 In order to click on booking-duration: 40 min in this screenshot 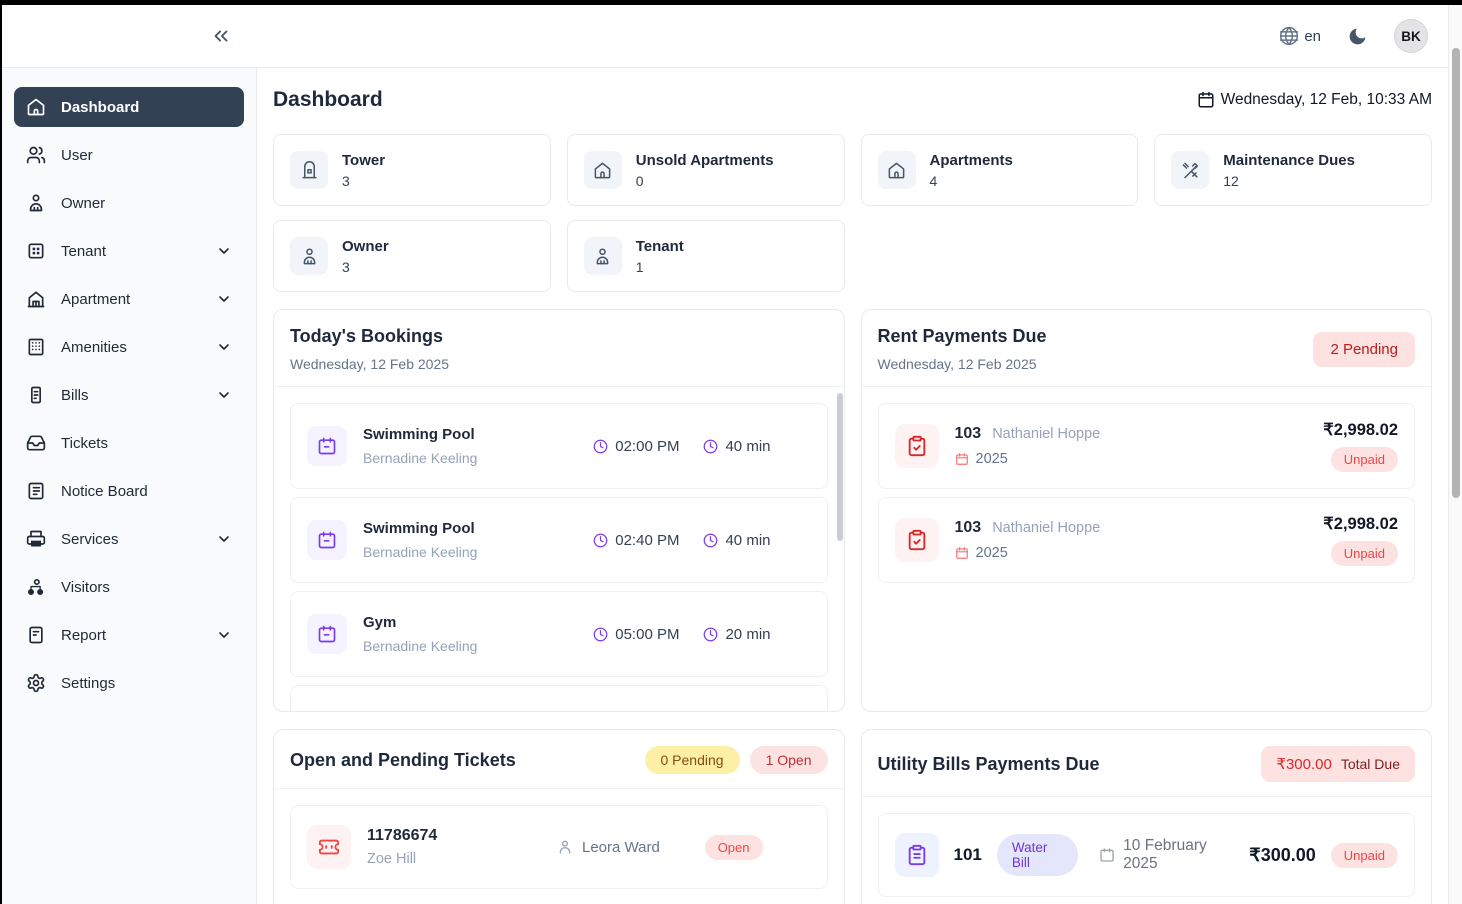, I will do `click(737, 540)`.